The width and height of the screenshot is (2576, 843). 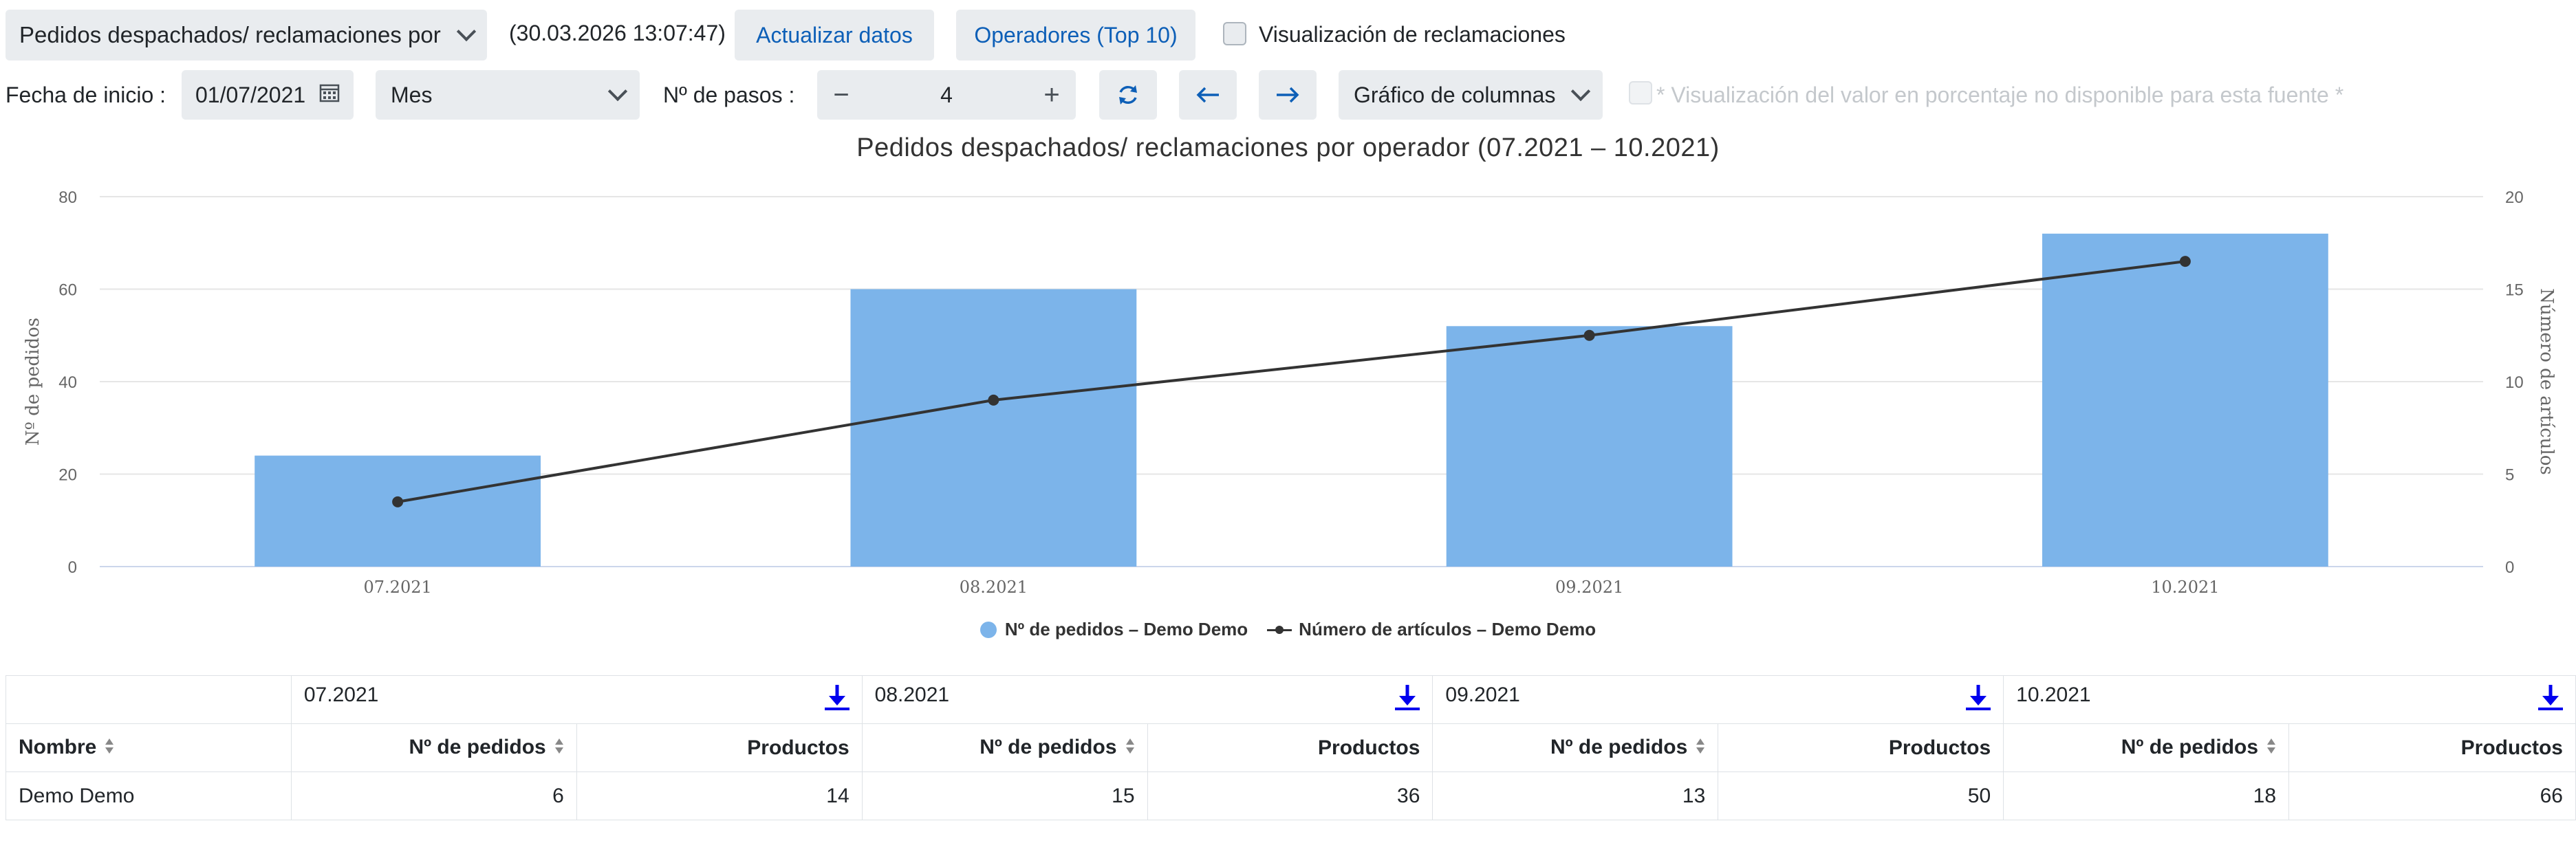 What do you see at coordinates (912, 694) in the screenshot?
I see `period-label: 08.2021` at bounding box center [912, 694].